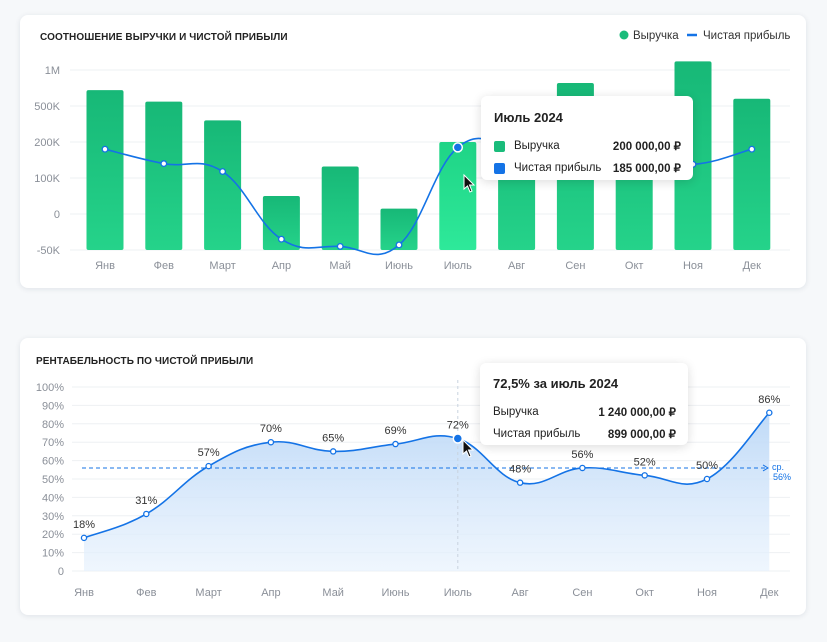  Describe the element at coordinates (53, 443) in the screenshot. I see `y-tick-label: 70%` at that location.